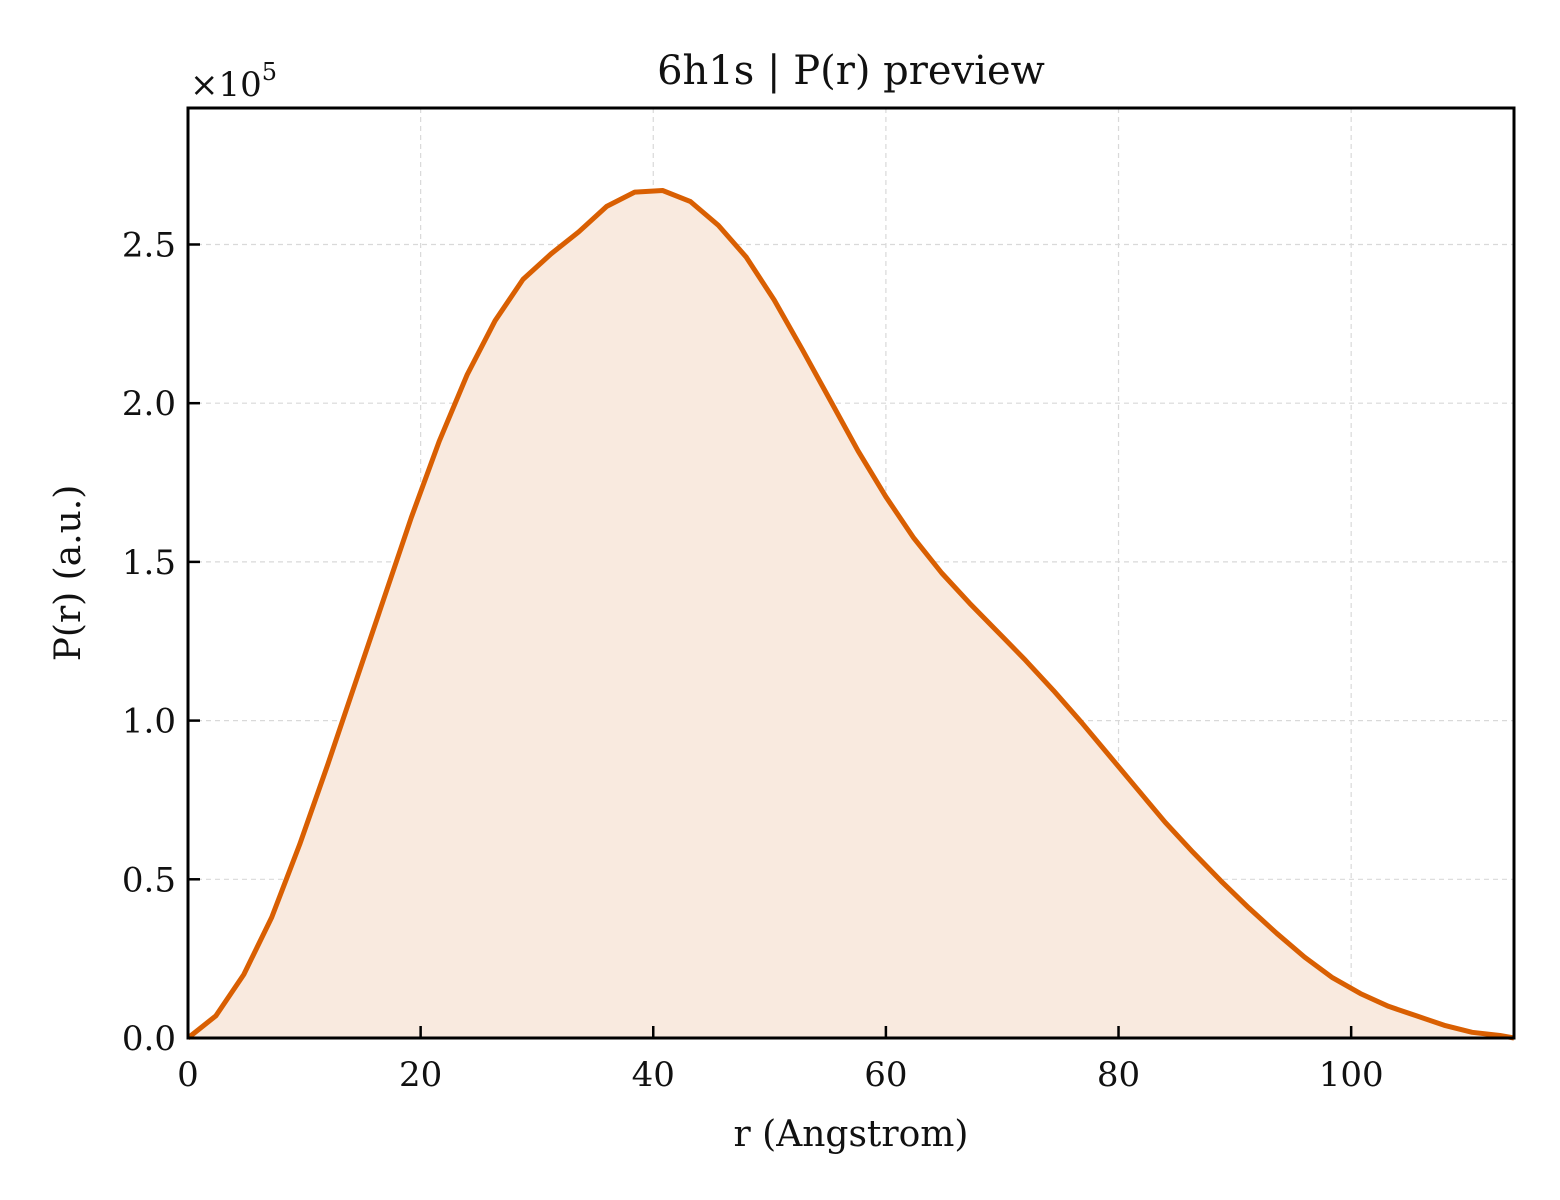 The height and width of the screenshot is (1200, 1560). What do you see at coordinates (1351, 1075) in the screenshot?
I see `x-tick-label: 100` at bounding box center [1351, 1075].